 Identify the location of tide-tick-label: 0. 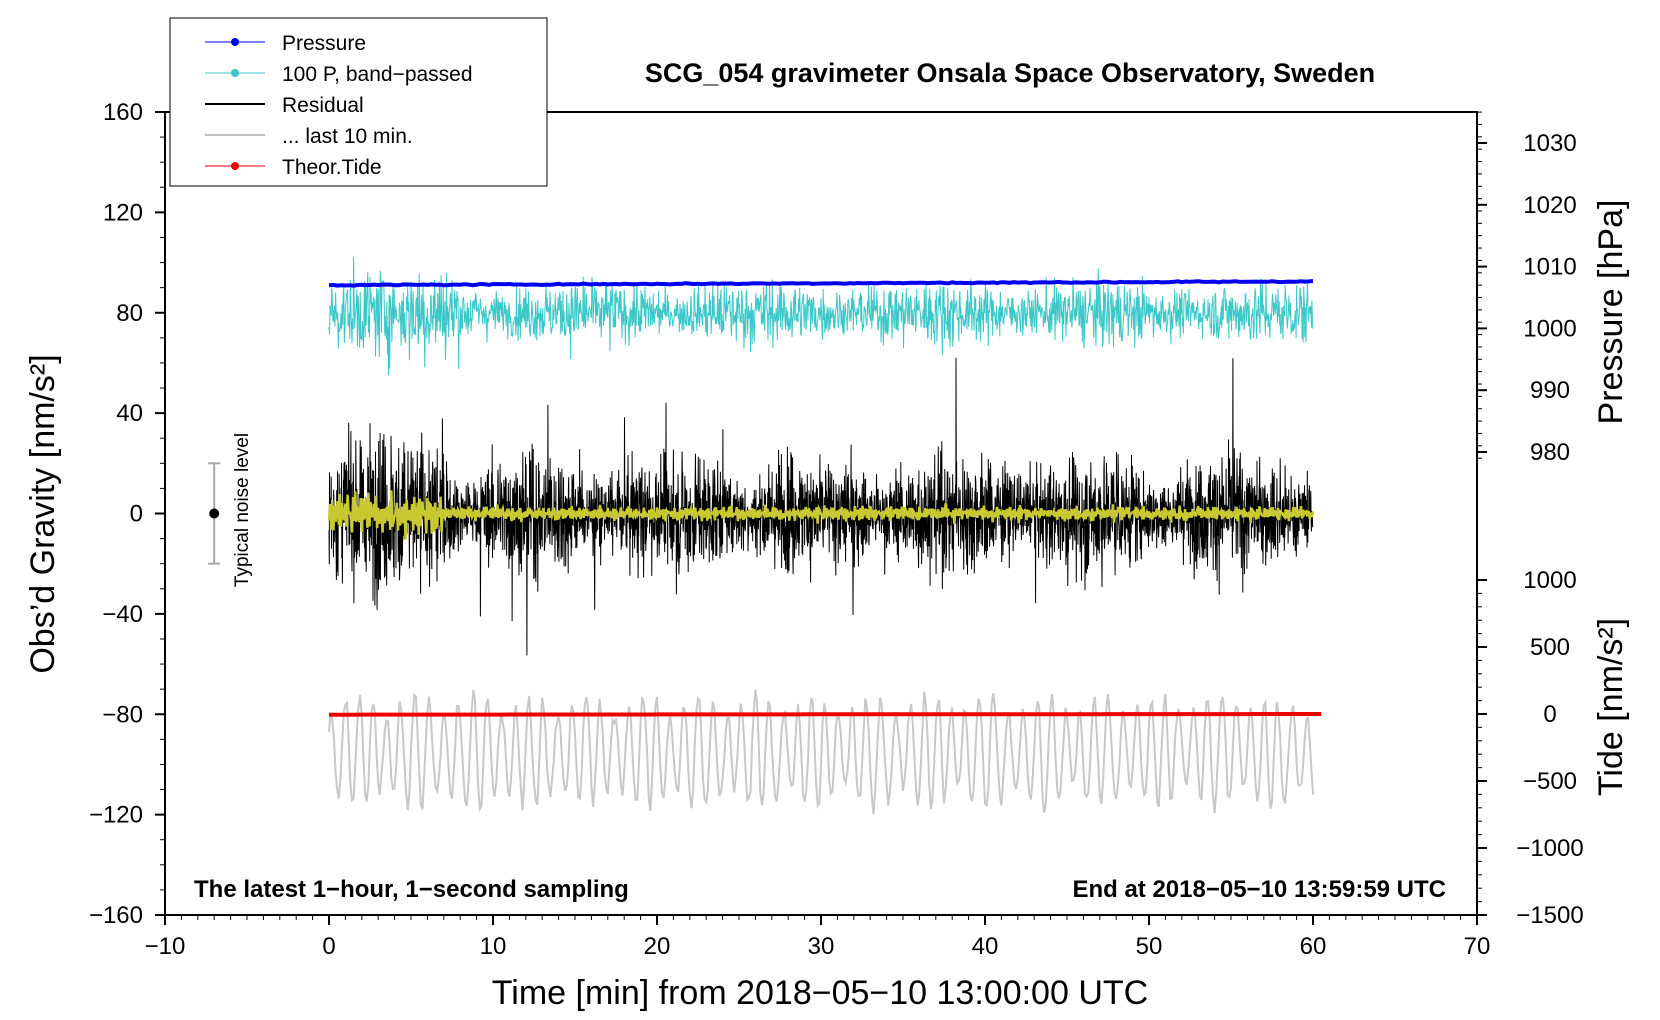
(1549, 714).